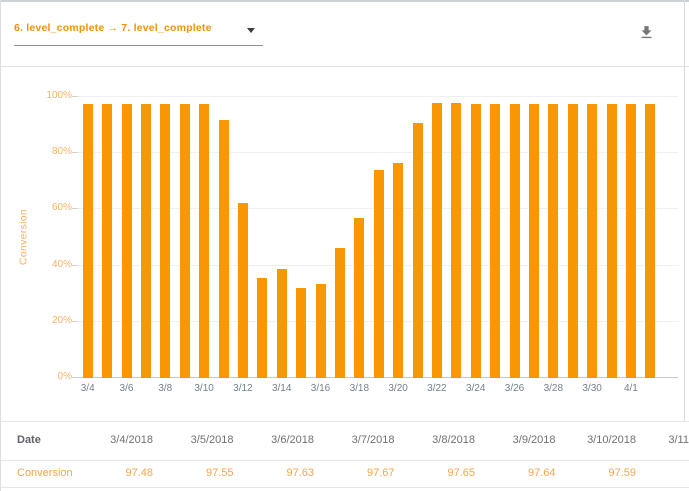 This screenshot has width=689, height=491. What do you see at coordinates (61, 320) in the screenshot?
I see `y-tick-label: 20%` at bounding box center [61, 320].